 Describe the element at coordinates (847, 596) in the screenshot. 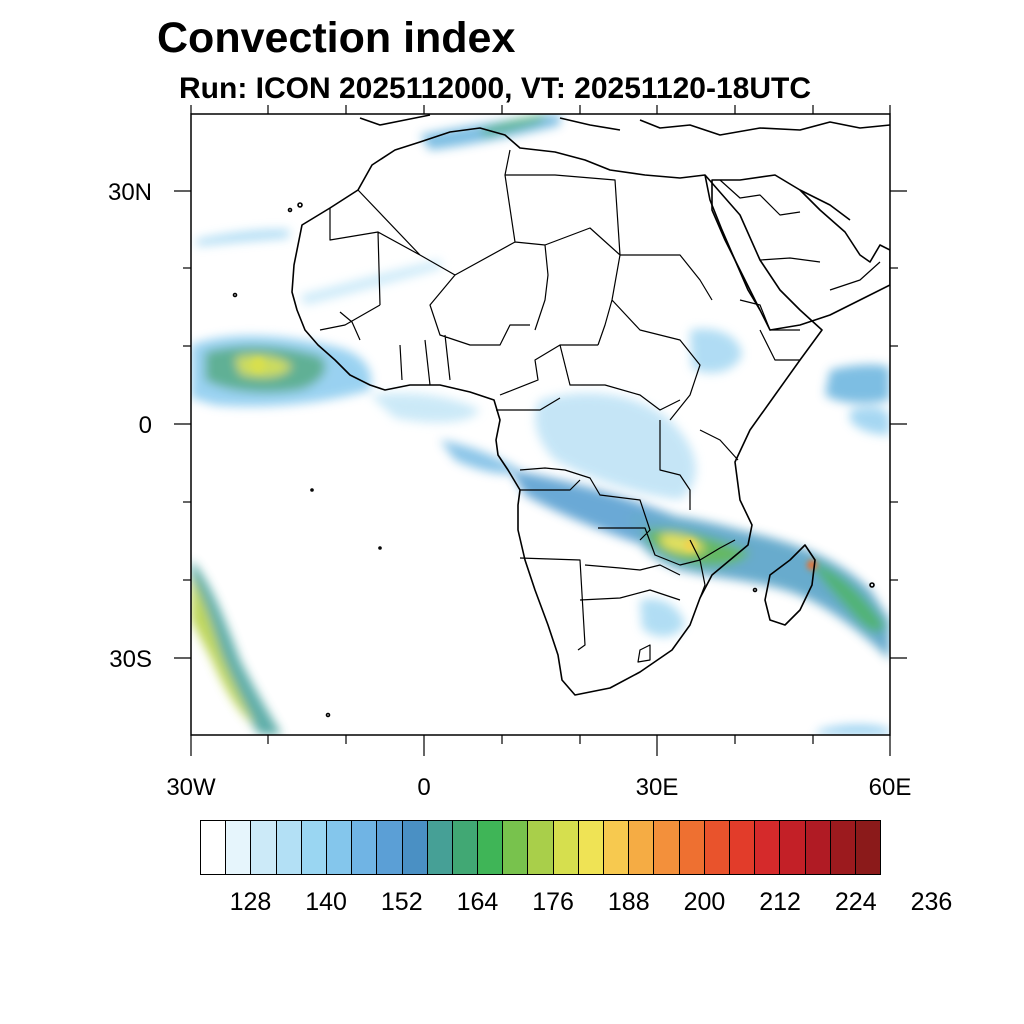

I see `madagascar-east-band` at that location.